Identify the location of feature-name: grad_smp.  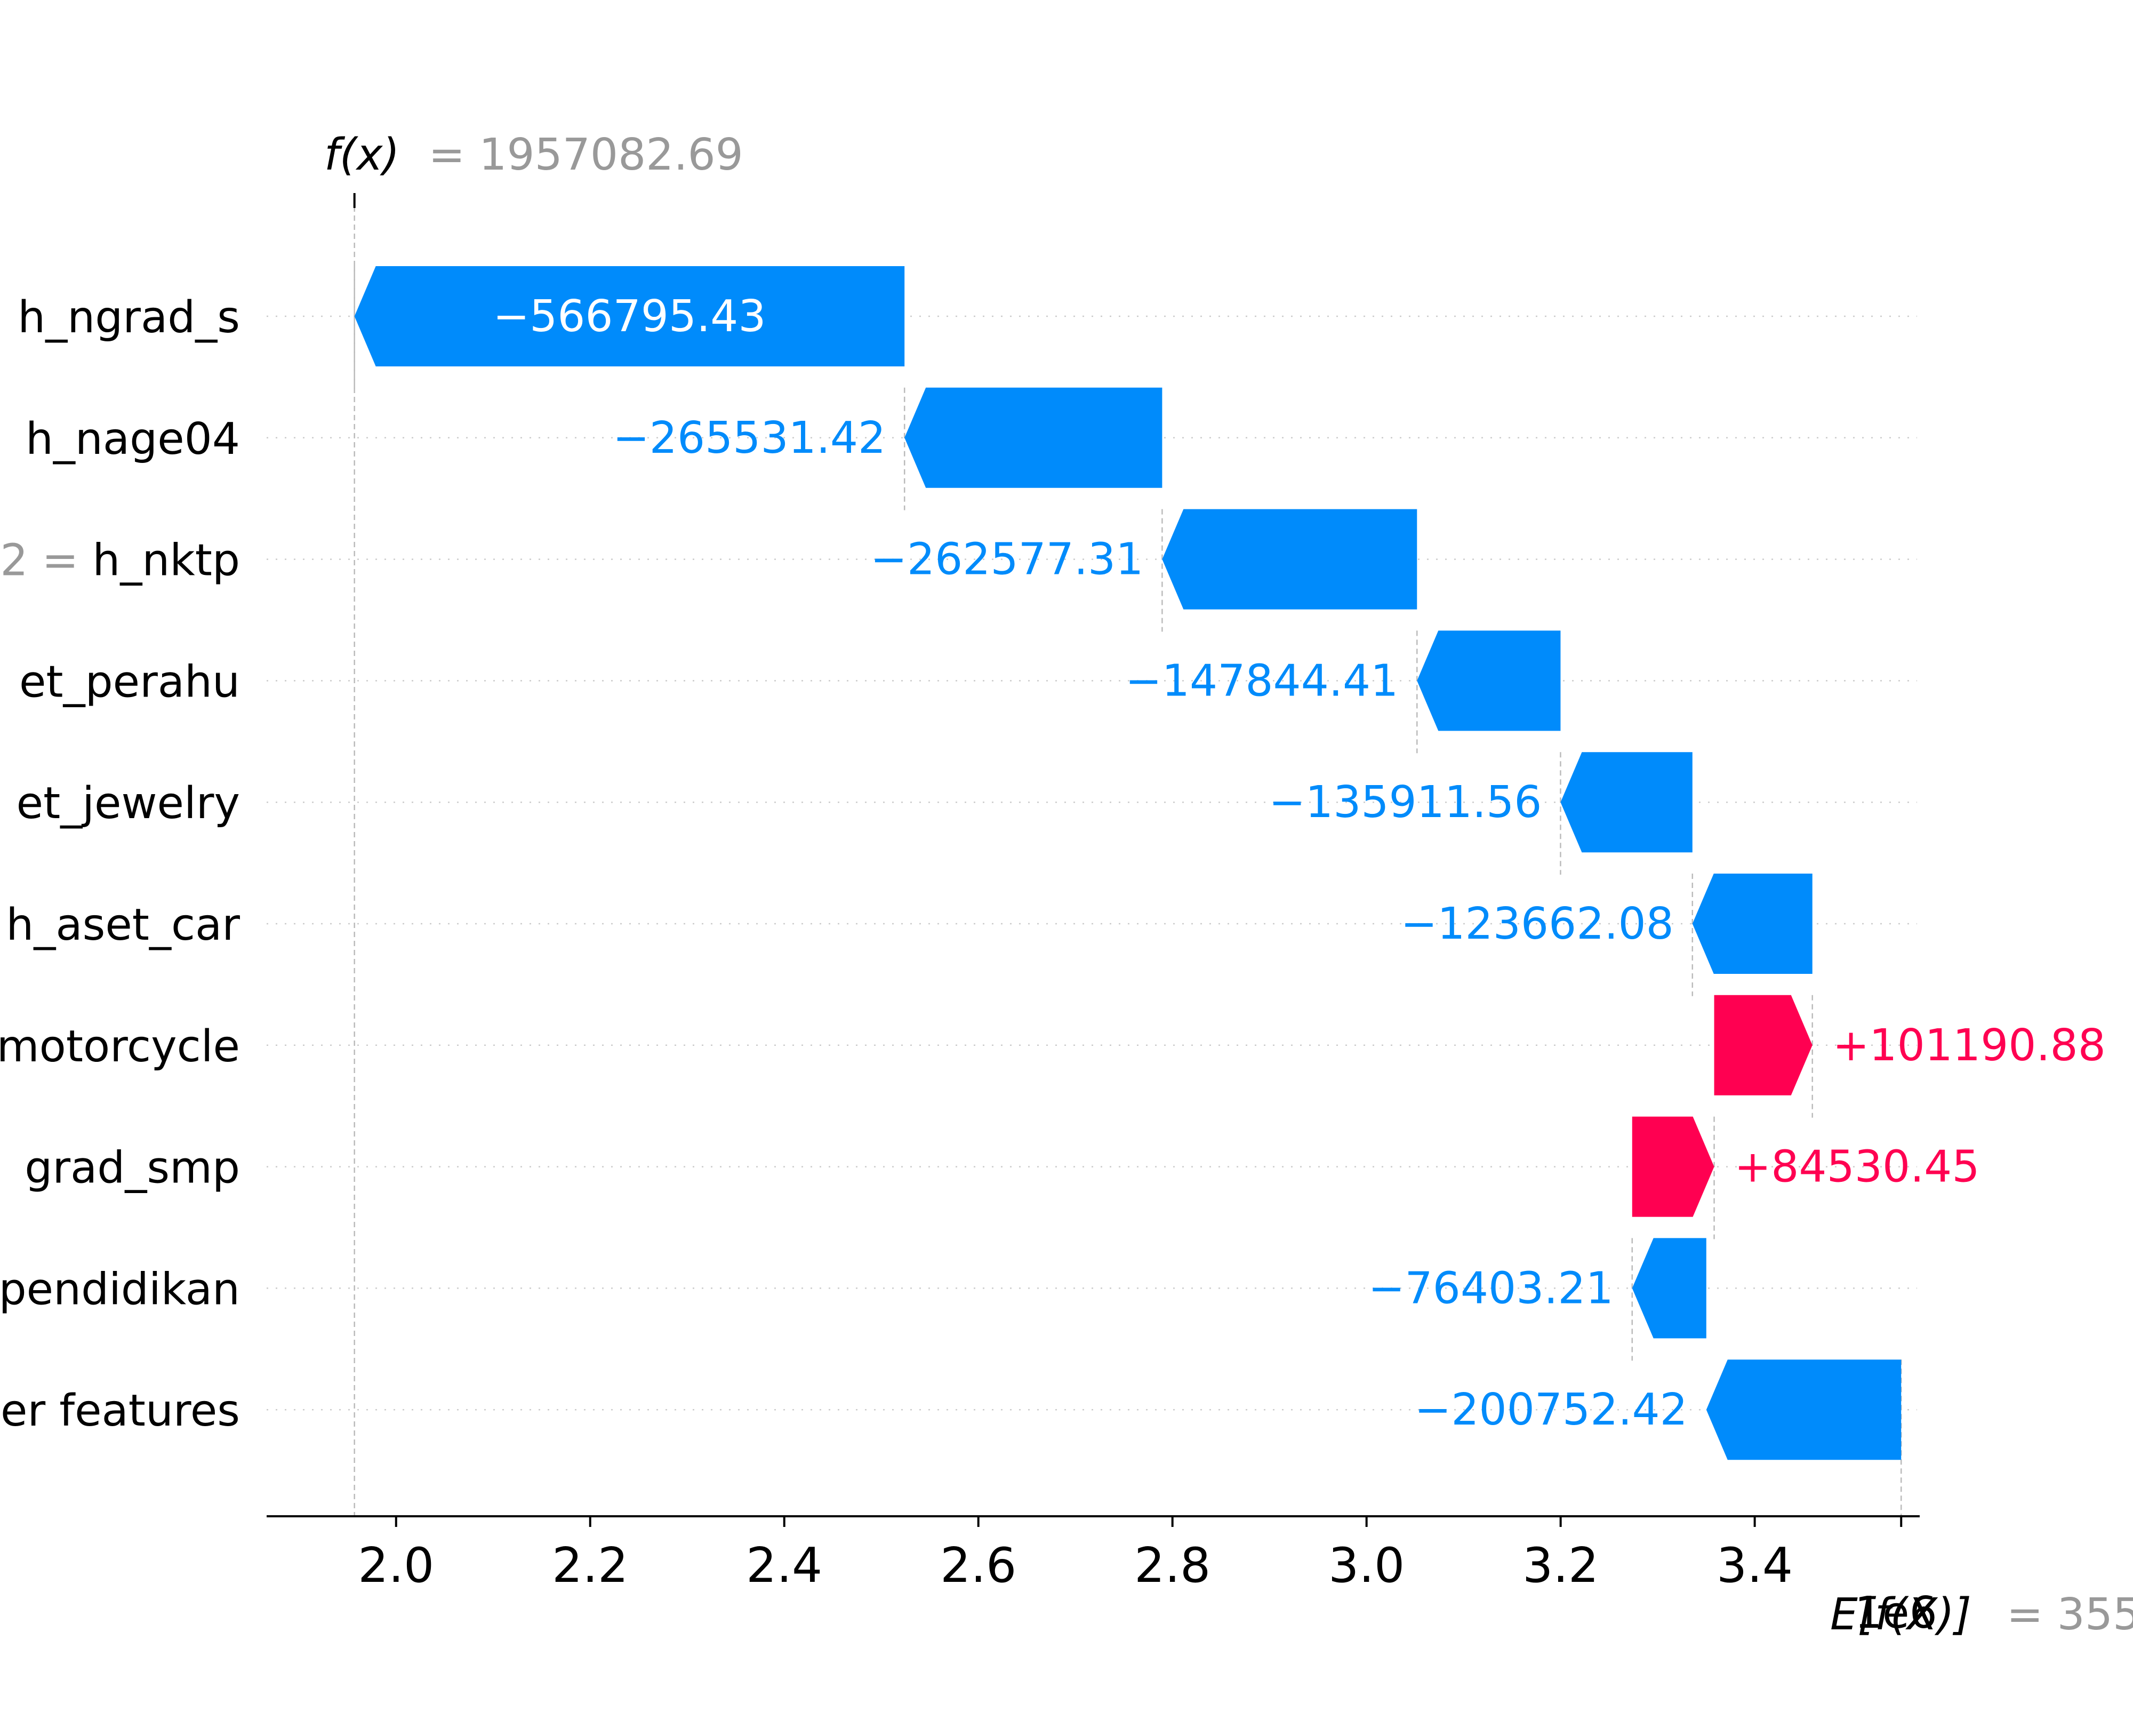
(132, 1168).